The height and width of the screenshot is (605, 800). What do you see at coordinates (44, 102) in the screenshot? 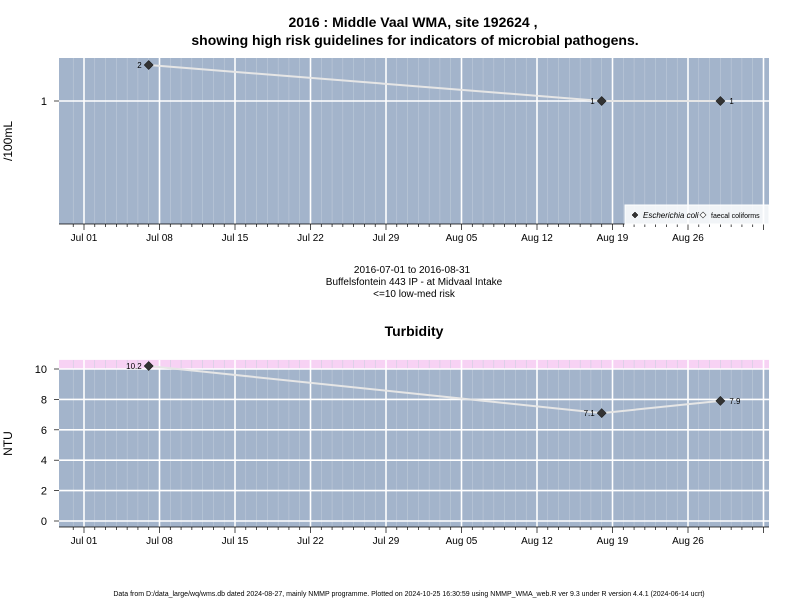
I see `y-tick-label: 1` at bounding box center [44, 102].